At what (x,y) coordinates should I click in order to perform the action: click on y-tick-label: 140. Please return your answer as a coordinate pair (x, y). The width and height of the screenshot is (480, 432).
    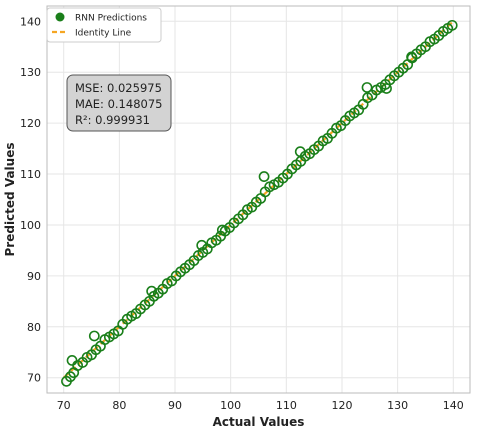
    Looking at the image, I should click on (30, 21).